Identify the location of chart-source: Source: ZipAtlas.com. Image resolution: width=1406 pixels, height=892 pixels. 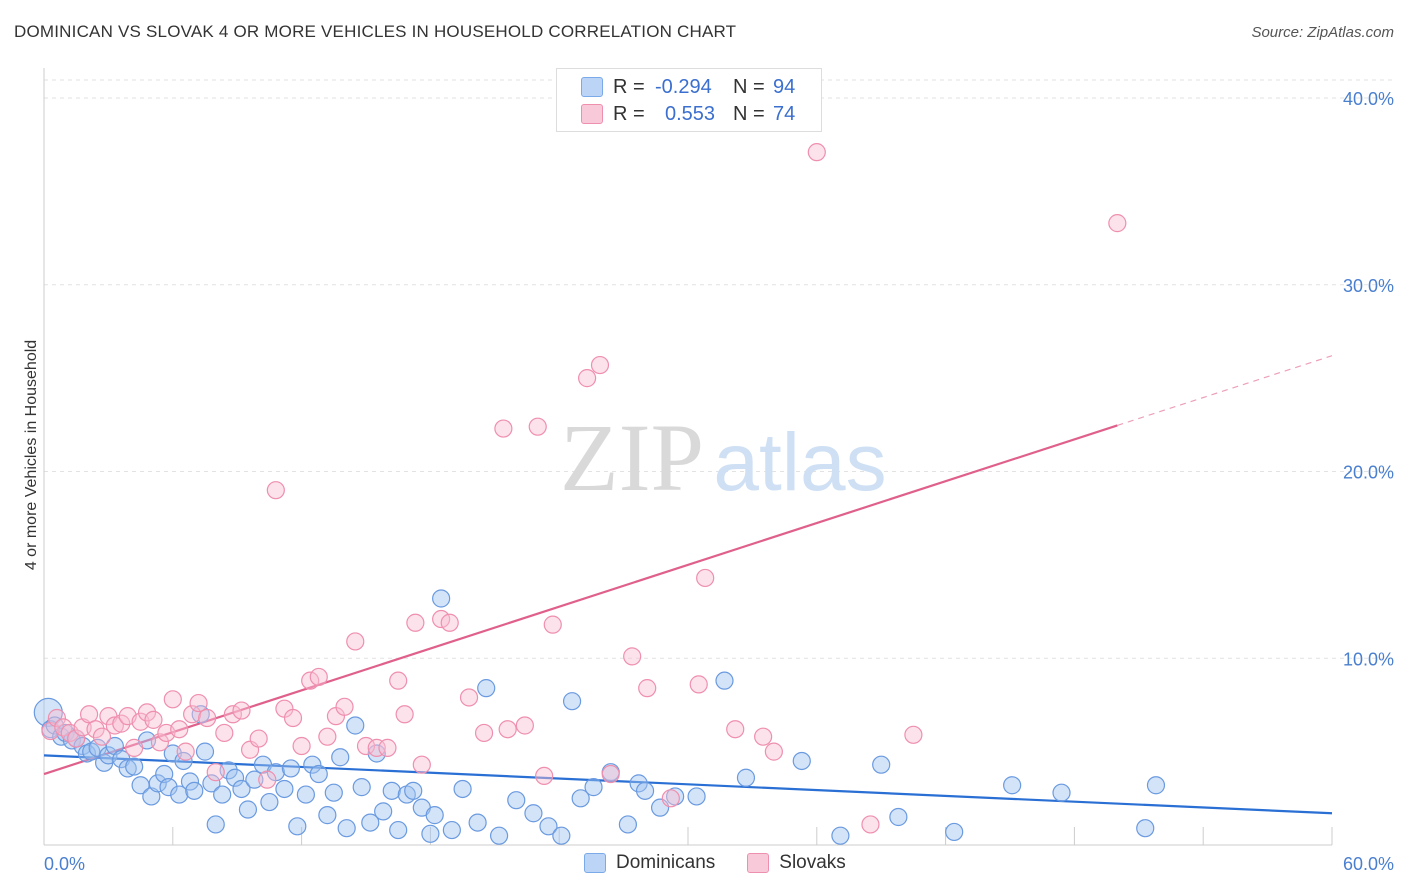
(1322, 32).